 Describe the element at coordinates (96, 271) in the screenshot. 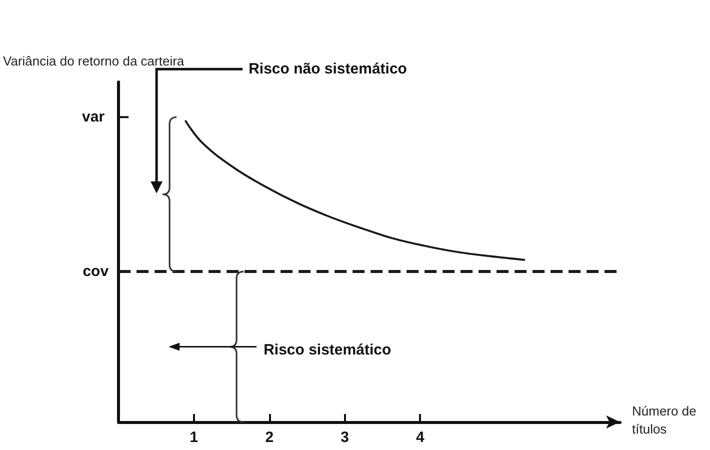

I see `ref-line-label: cov` at that location.